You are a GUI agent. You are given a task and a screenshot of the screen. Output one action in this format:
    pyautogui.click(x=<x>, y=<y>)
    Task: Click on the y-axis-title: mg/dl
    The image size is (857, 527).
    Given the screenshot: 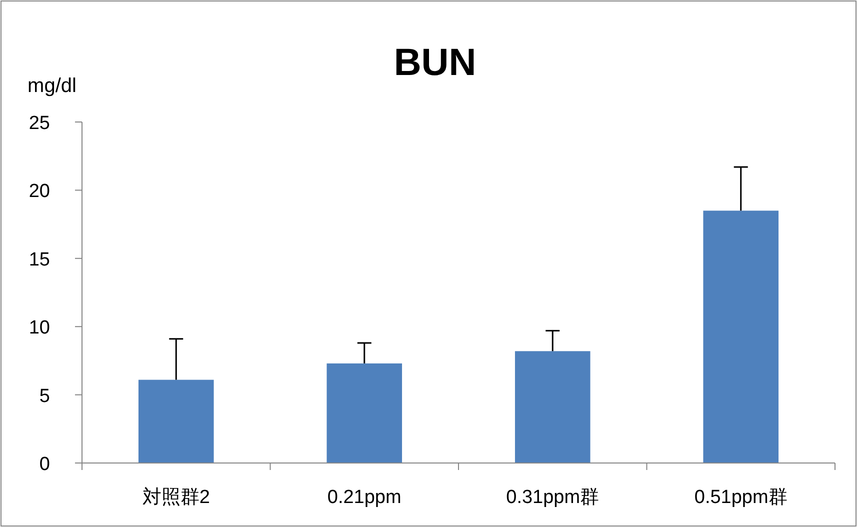 What is the action you would take?
    pyautogui.click(x=52, y=86)
    